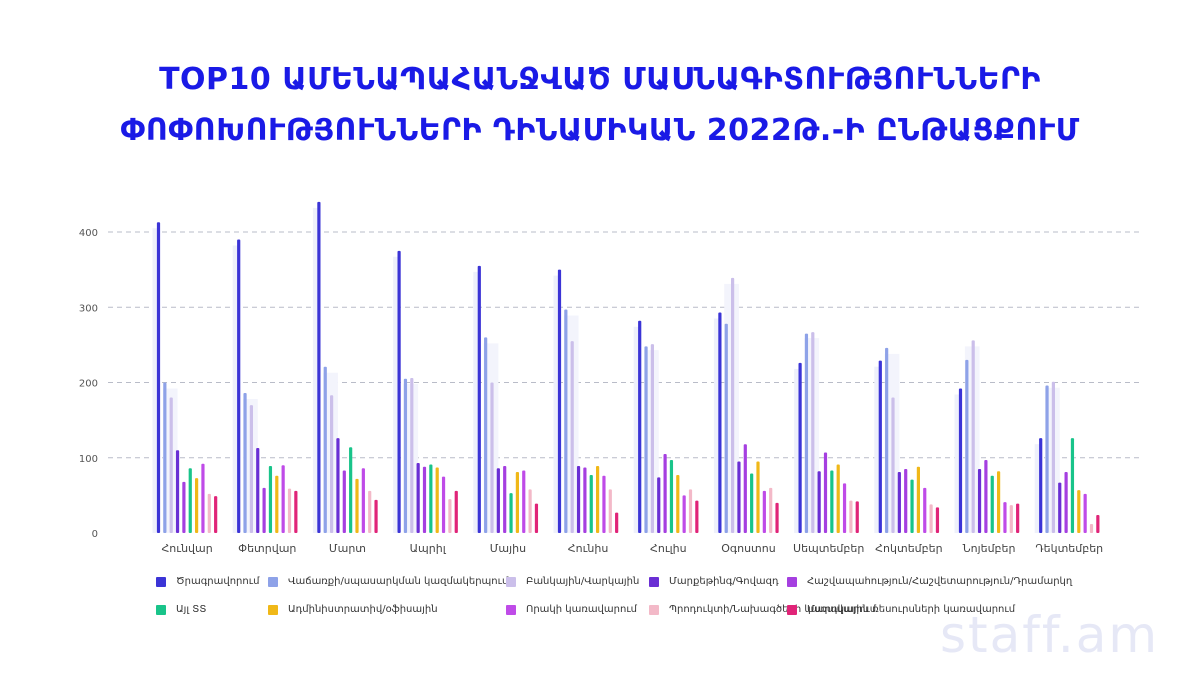  What do you see at coordinates (762, 609) in the screenshot?
I see `legend-item: Պրոդուկտի/Նախագծերի կառավարում` at bounding box center [762, 609].